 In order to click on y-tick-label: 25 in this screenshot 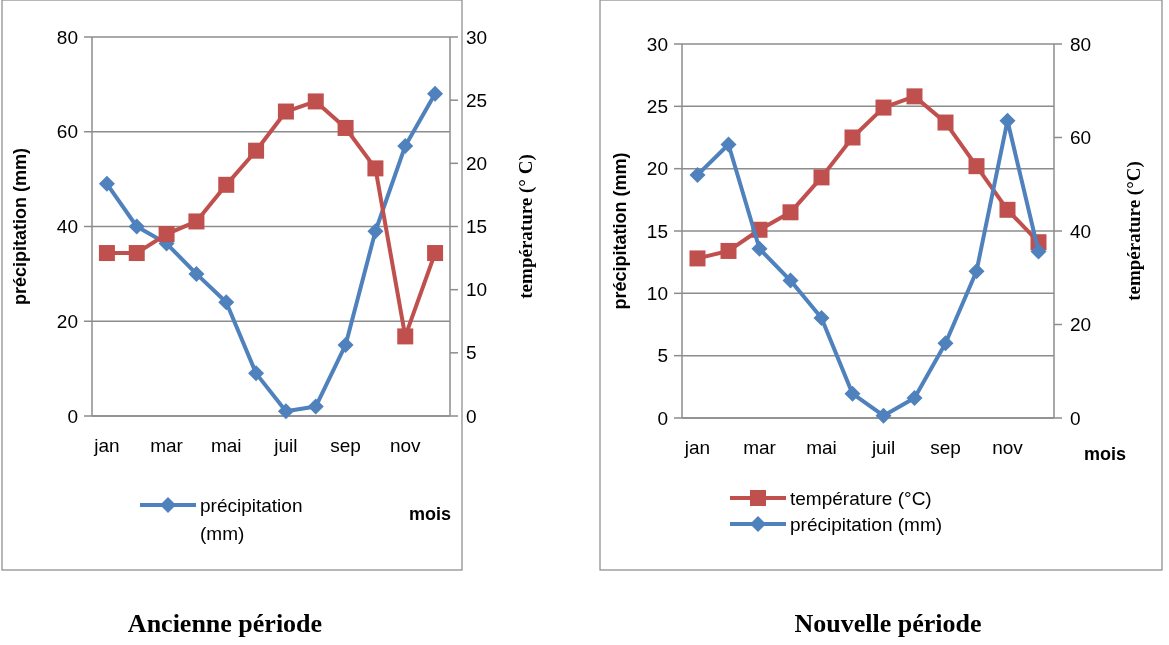, I will do `click(657, 106)`.